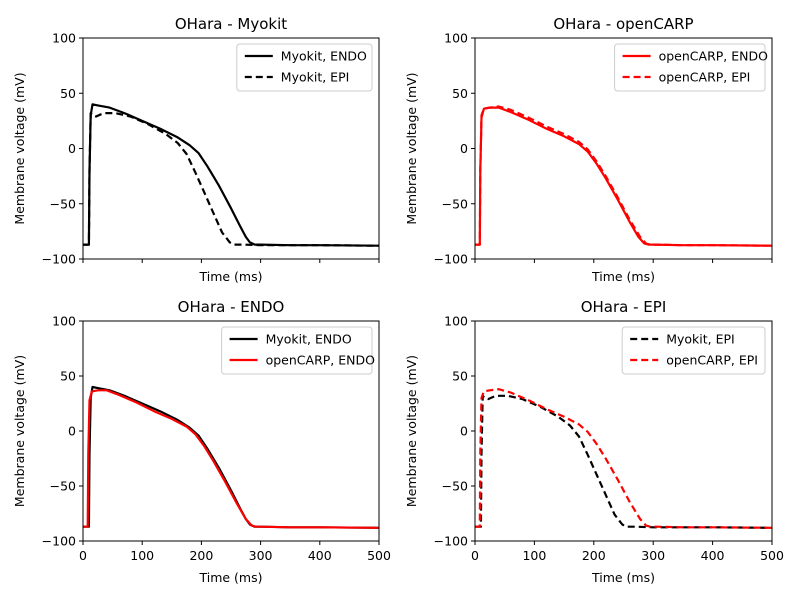  I want to click on legend: Myokit, ENDO openCARP, ENDO, so click(298, 350).